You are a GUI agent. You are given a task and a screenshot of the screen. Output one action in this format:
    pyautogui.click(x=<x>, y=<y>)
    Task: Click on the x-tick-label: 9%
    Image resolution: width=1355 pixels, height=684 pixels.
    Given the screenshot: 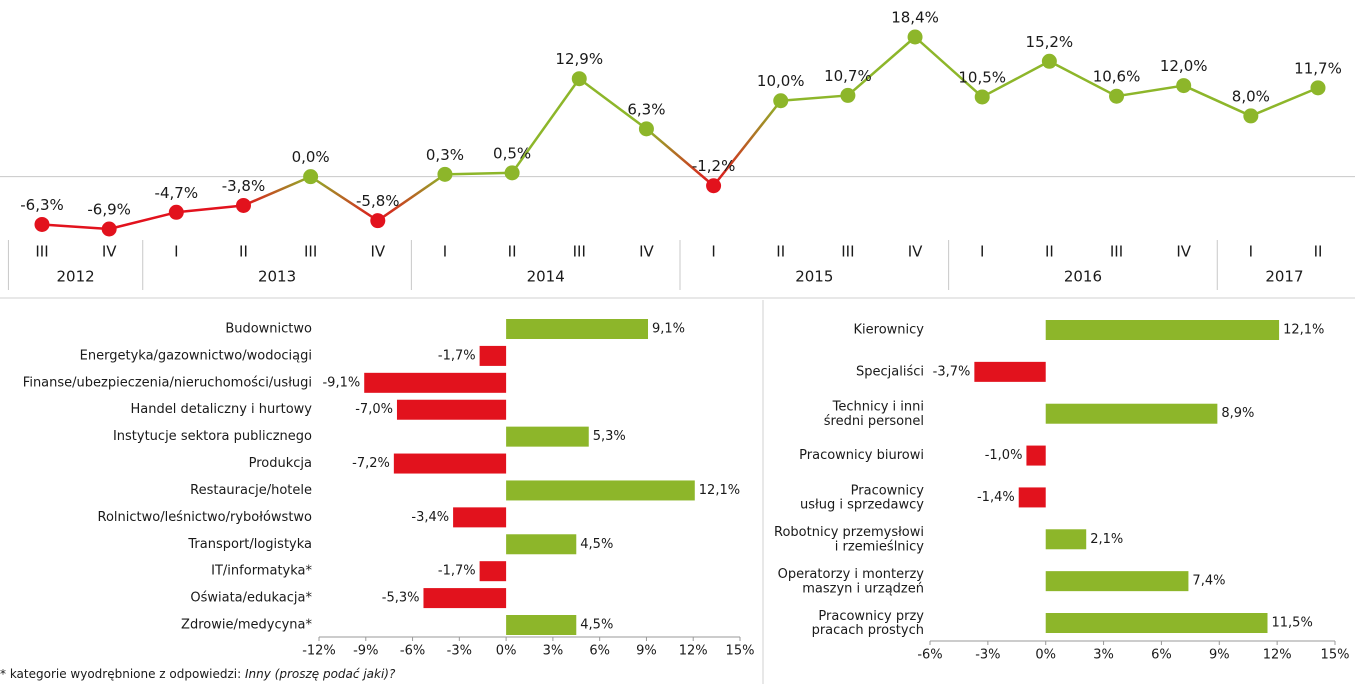 What is the action you would take?
    pyautogui.click(x=1219, y=655)
    